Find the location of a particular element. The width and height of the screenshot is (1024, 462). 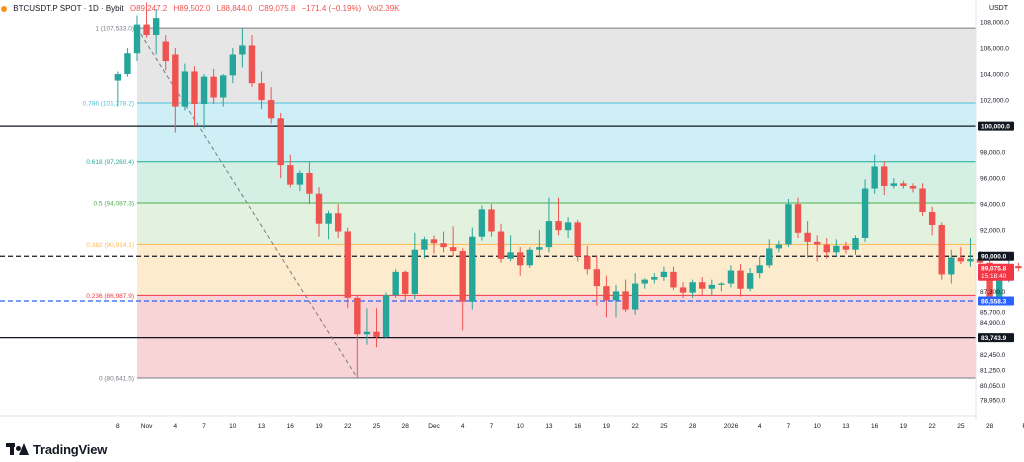

fib-label: 0 (80,641.5) is located at coordinates (116, 378).